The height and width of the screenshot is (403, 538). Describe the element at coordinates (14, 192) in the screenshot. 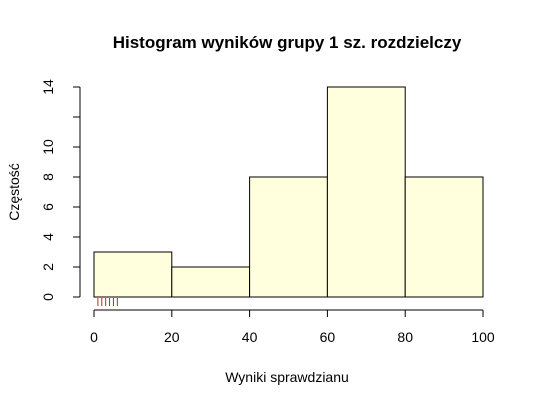

I see `y-axis-label: Częstość` at that location.